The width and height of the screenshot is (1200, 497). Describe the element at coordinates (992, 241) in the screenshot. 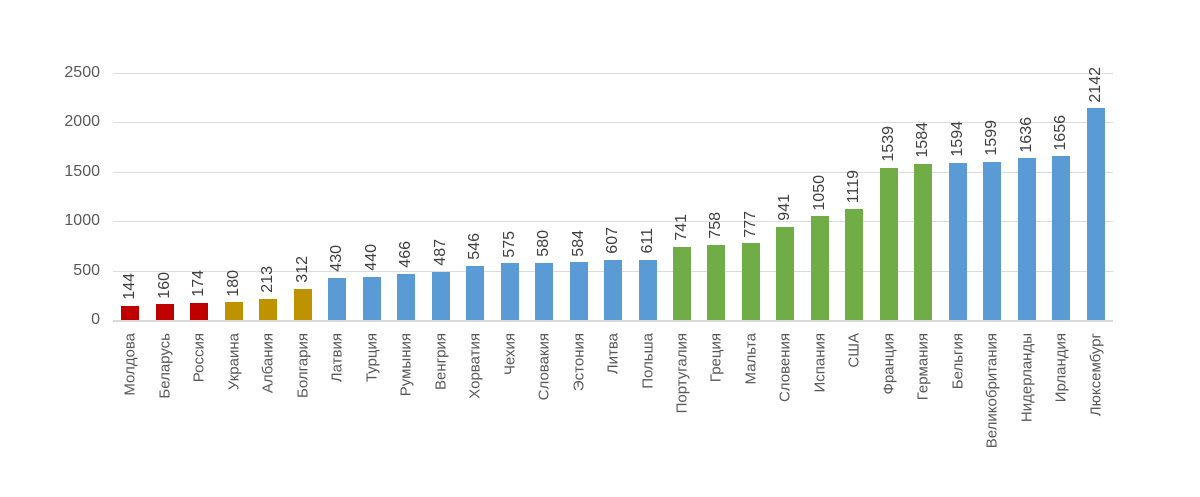

I see `bar-Великобритания` at that location.